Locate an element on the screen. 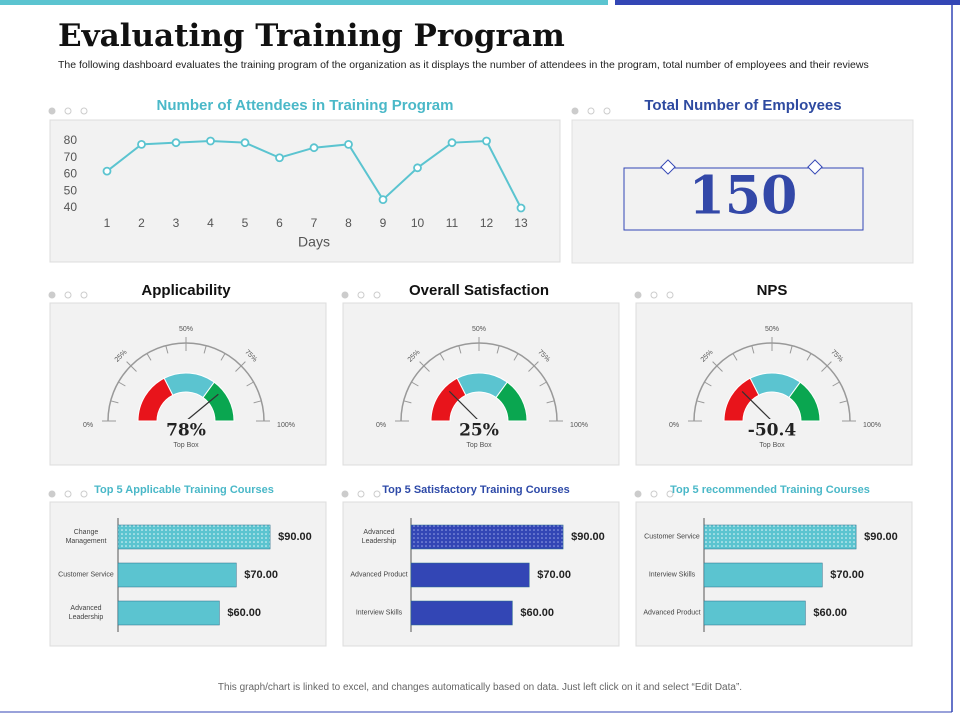  chart-title: NPS is located at coordinates (772, 290).